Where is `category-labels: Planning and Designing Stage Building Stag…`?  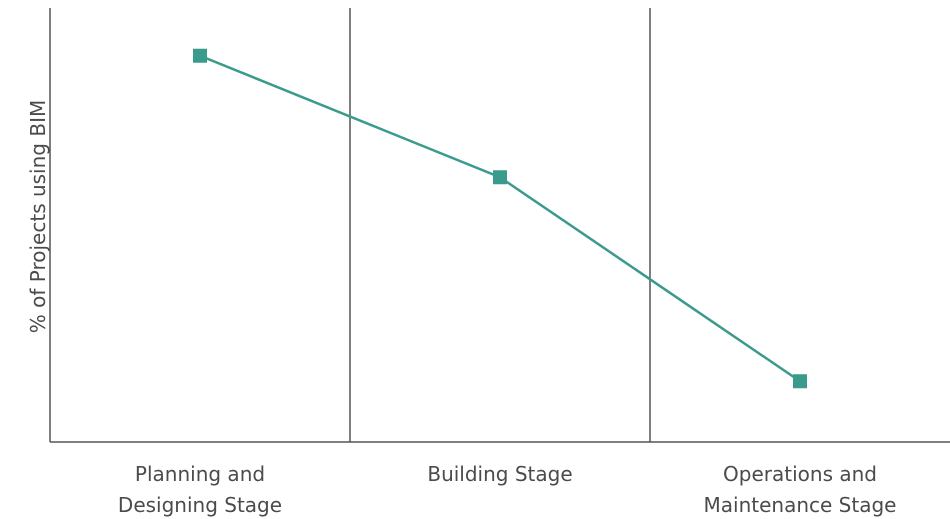 category-labels: Planning and Designing Stage Building Stag… is located at coordinates (507, 489).